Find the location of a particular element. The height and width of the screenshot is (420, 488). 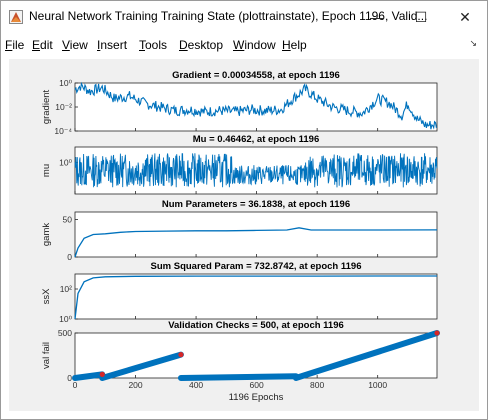

close-button: ✕ is located at coordinates (465, 16).